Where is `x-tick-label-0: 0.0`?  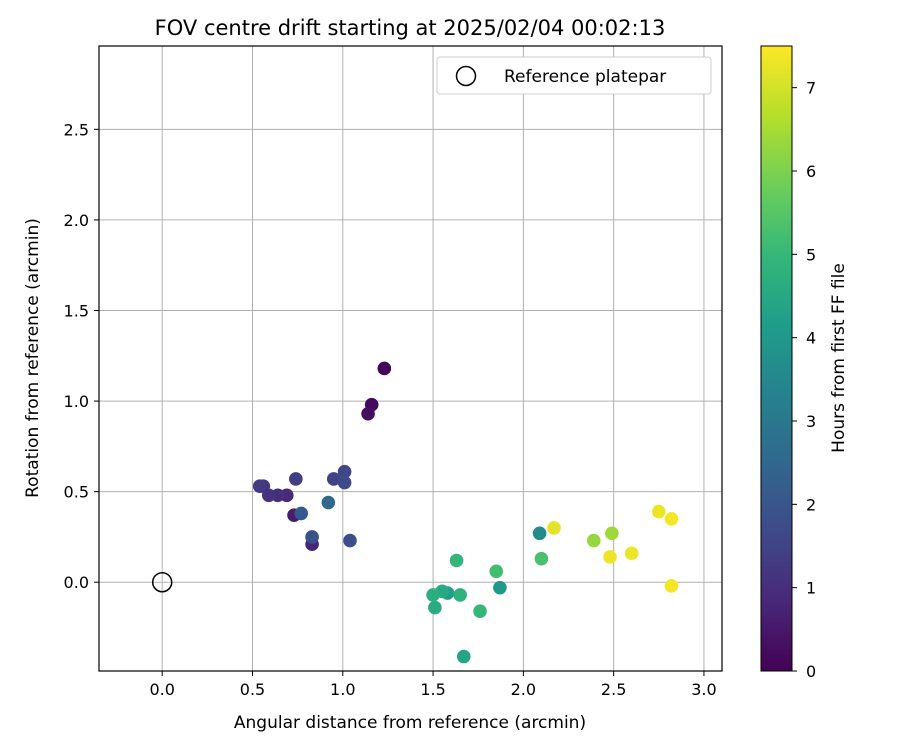
x-tick-label-0: 0.0 is located at coordinates (161, 689).